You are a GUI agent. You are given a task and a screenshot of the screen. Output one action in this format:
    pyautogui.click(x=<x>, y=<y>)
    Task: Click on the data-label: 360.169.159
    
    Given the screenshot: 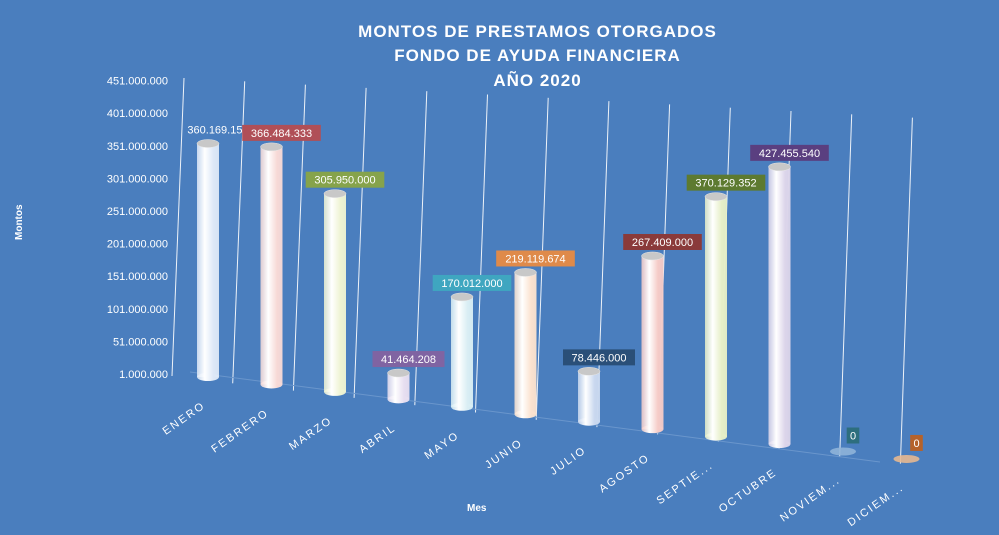 What is the action you would take?
    pyautogui.click(x=217, y=131)
    